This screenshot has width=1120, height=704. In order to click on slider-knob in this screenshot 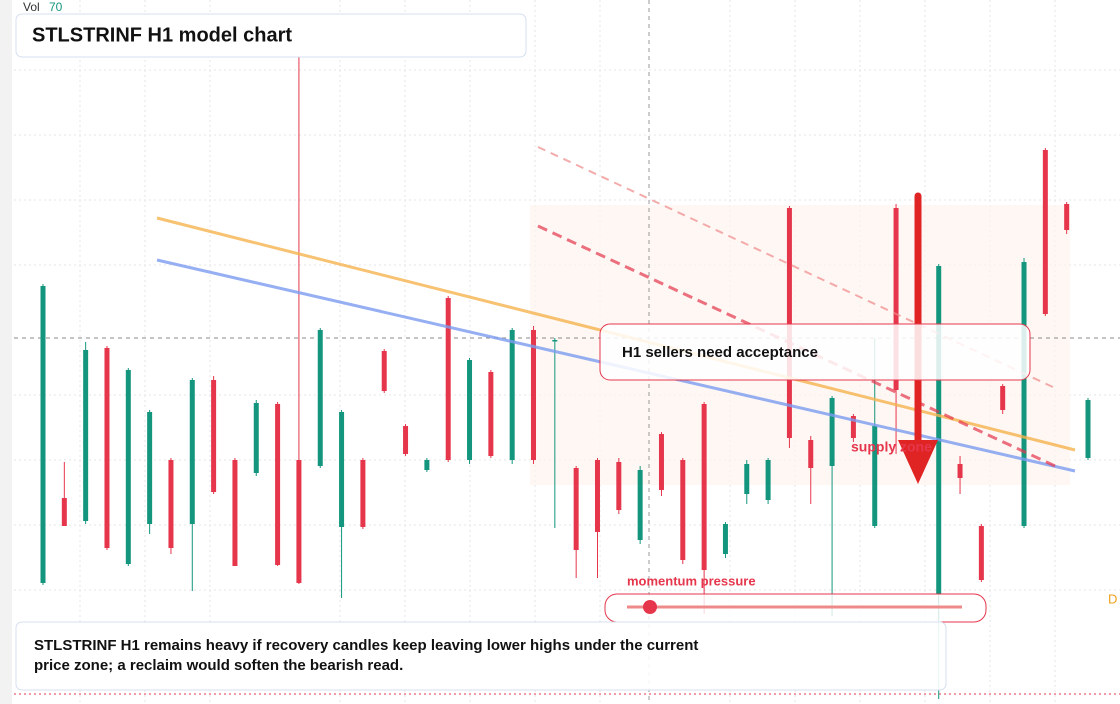, I will do `click(650, 607)`.